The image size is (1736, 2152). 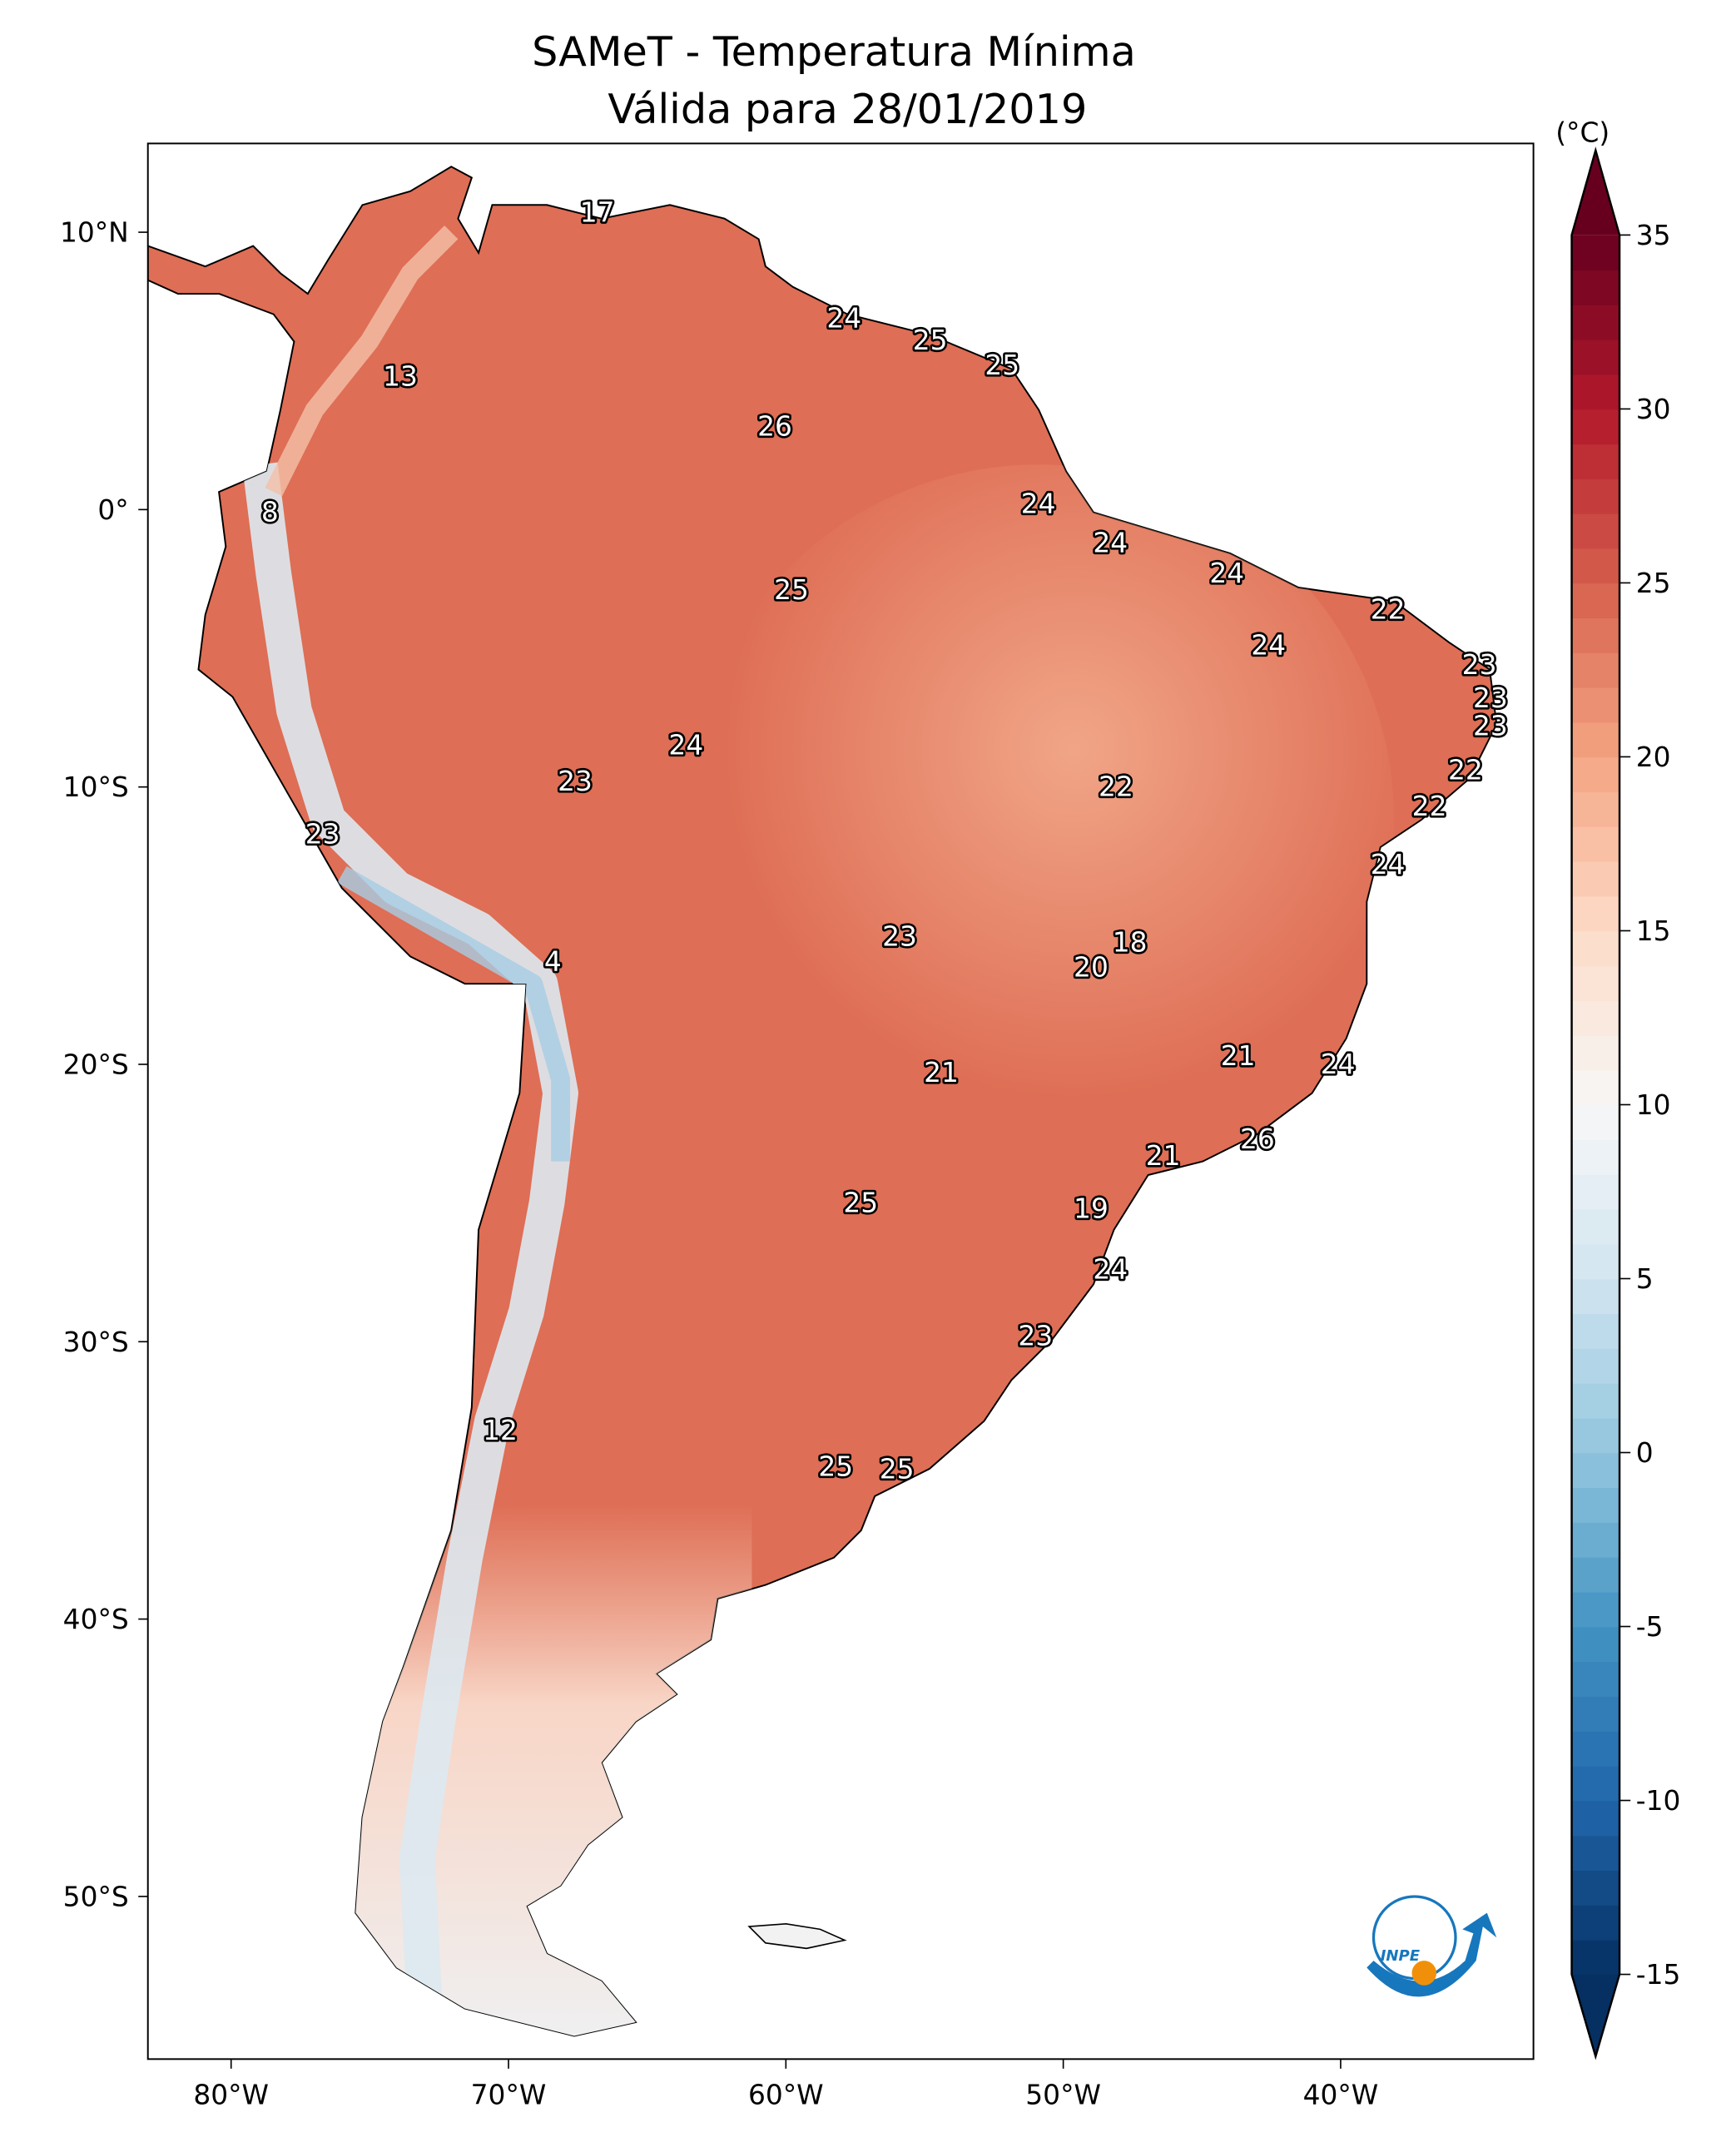 I want to click on colorbar-tick-label: -15, so click(x=1658, y=1975).